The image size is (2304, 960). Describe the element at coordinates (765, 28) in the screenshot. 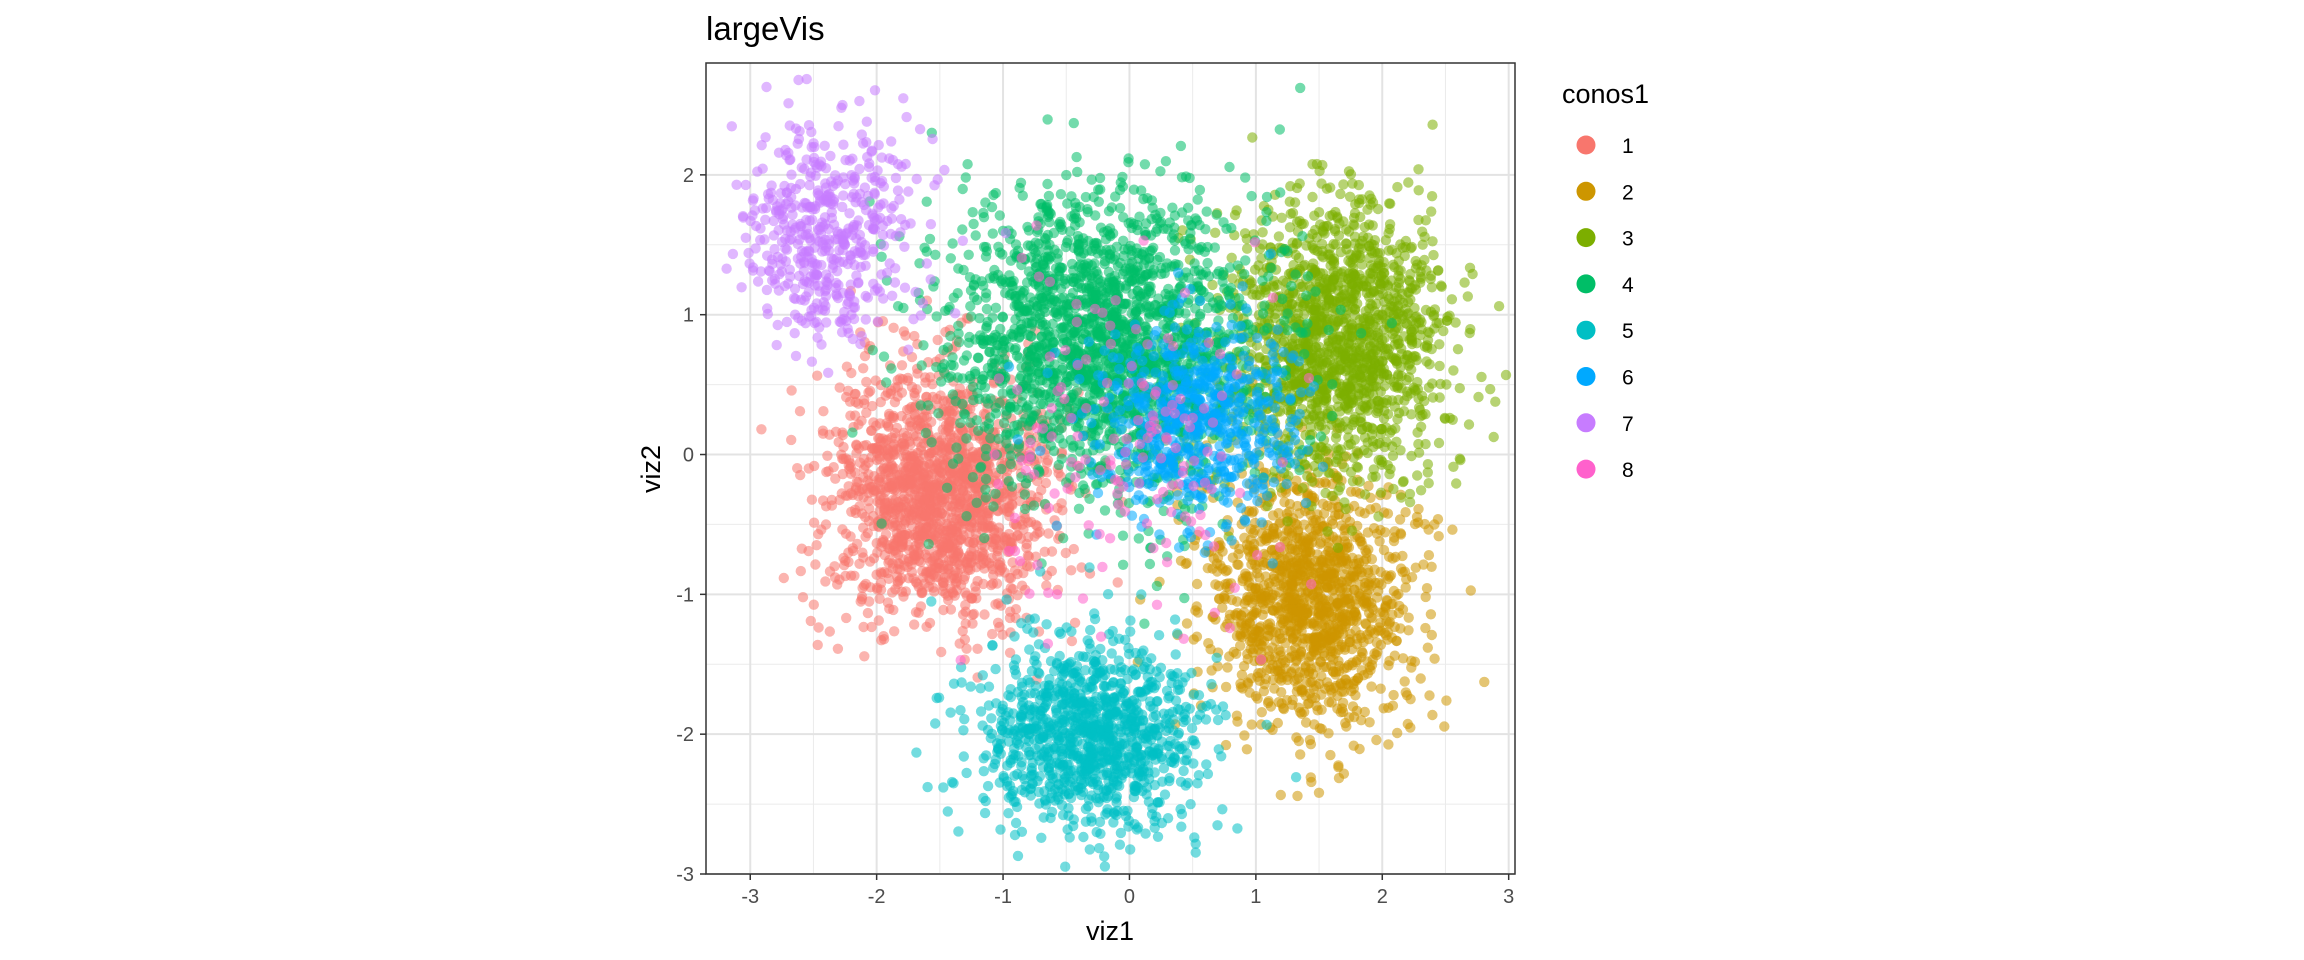

I see `plot-title: largeVis` at that location.